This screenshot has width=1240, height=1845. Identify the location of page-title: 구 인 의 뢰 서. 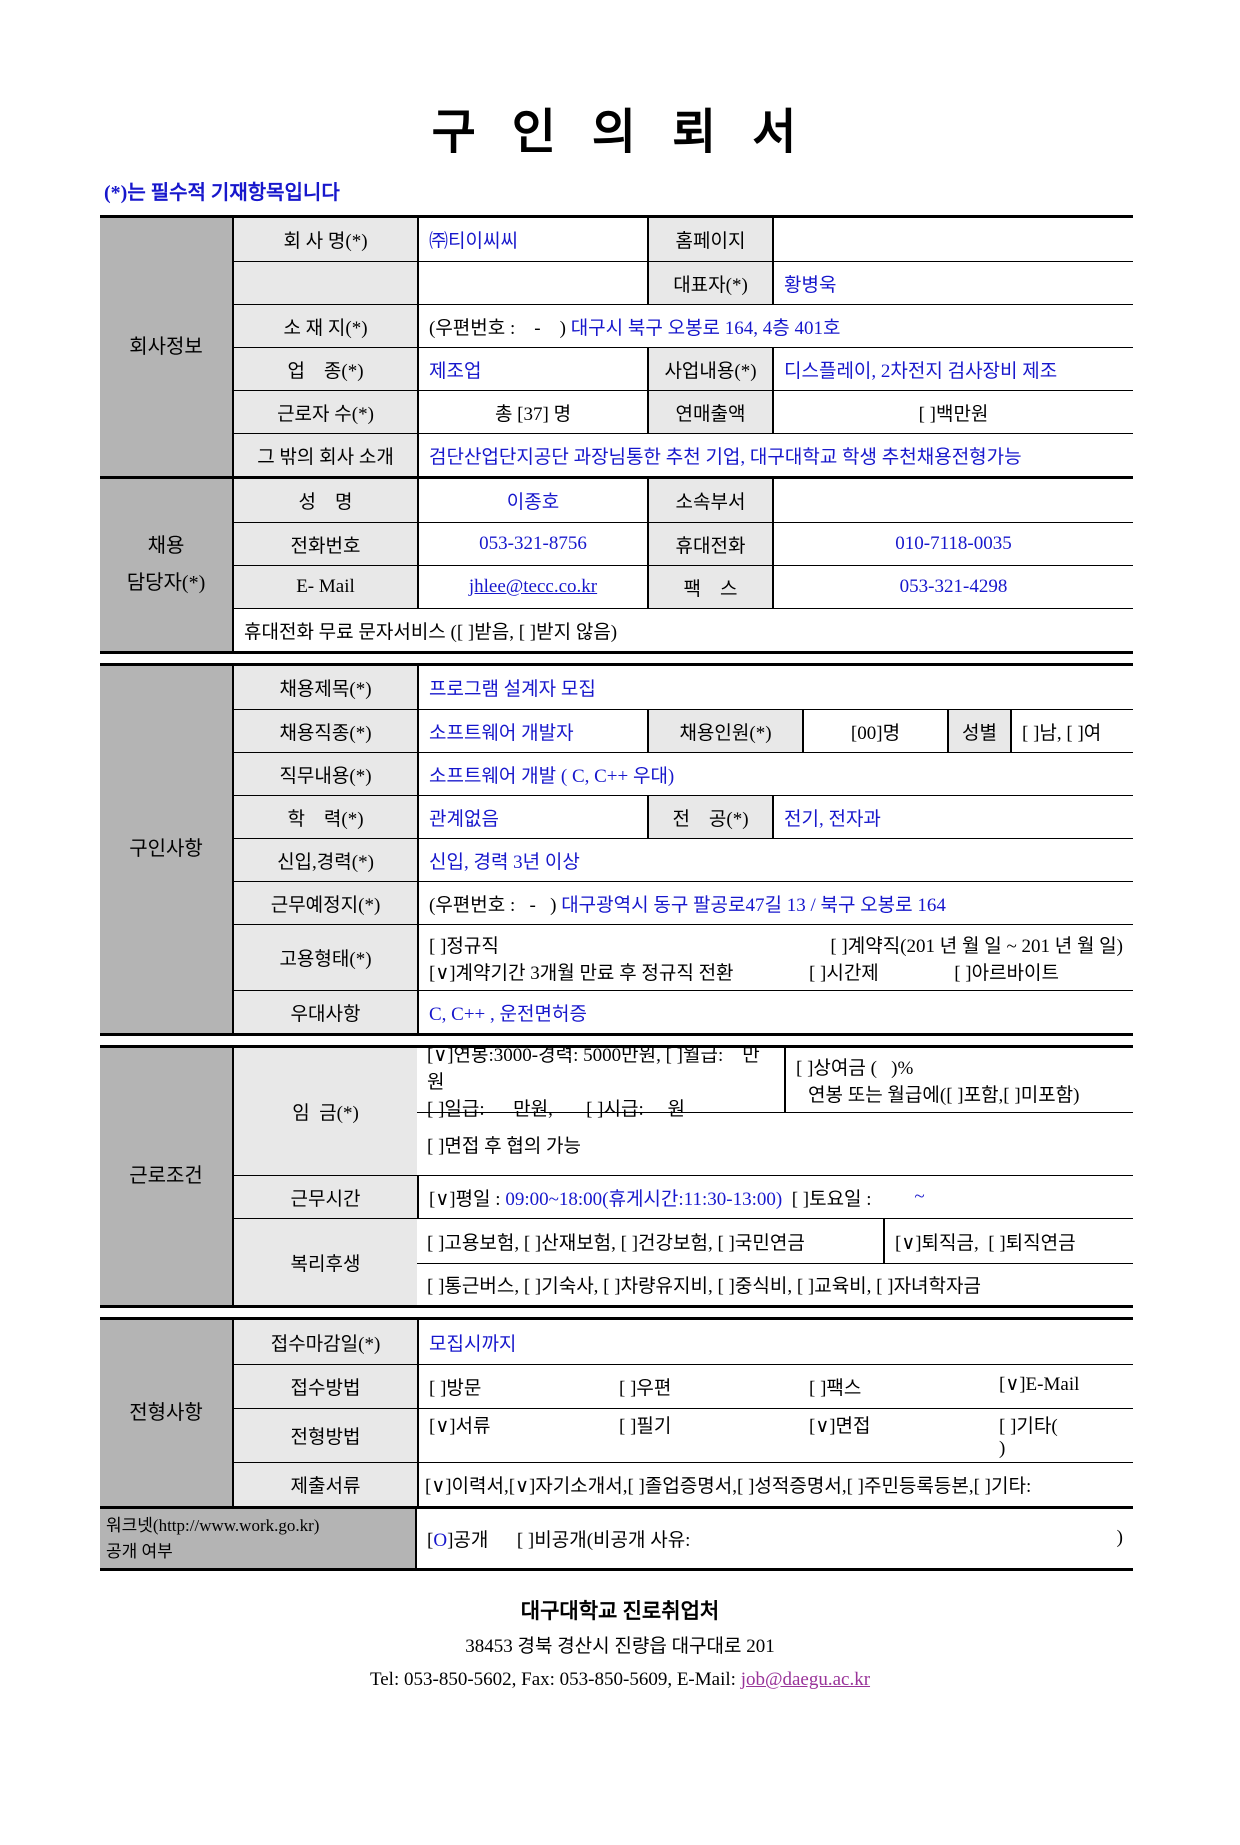
(620, 132).